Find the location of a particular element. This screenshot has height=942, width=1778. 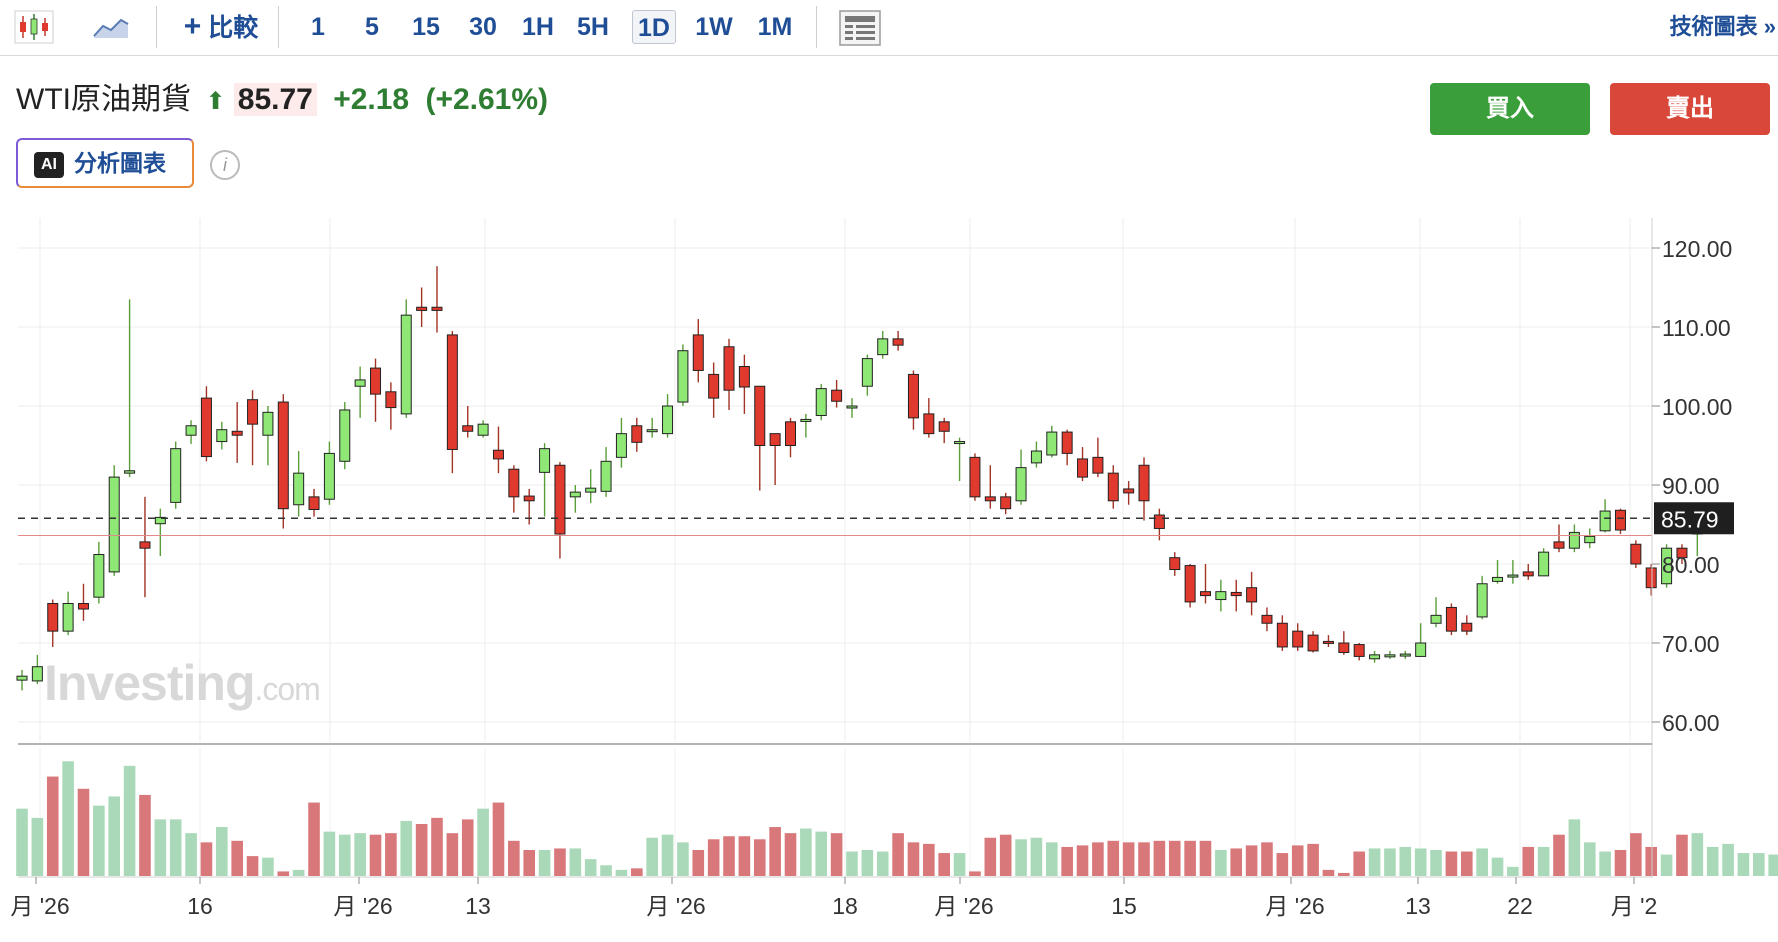

x-tick-label: 16 is located at coordinates (200, 906).